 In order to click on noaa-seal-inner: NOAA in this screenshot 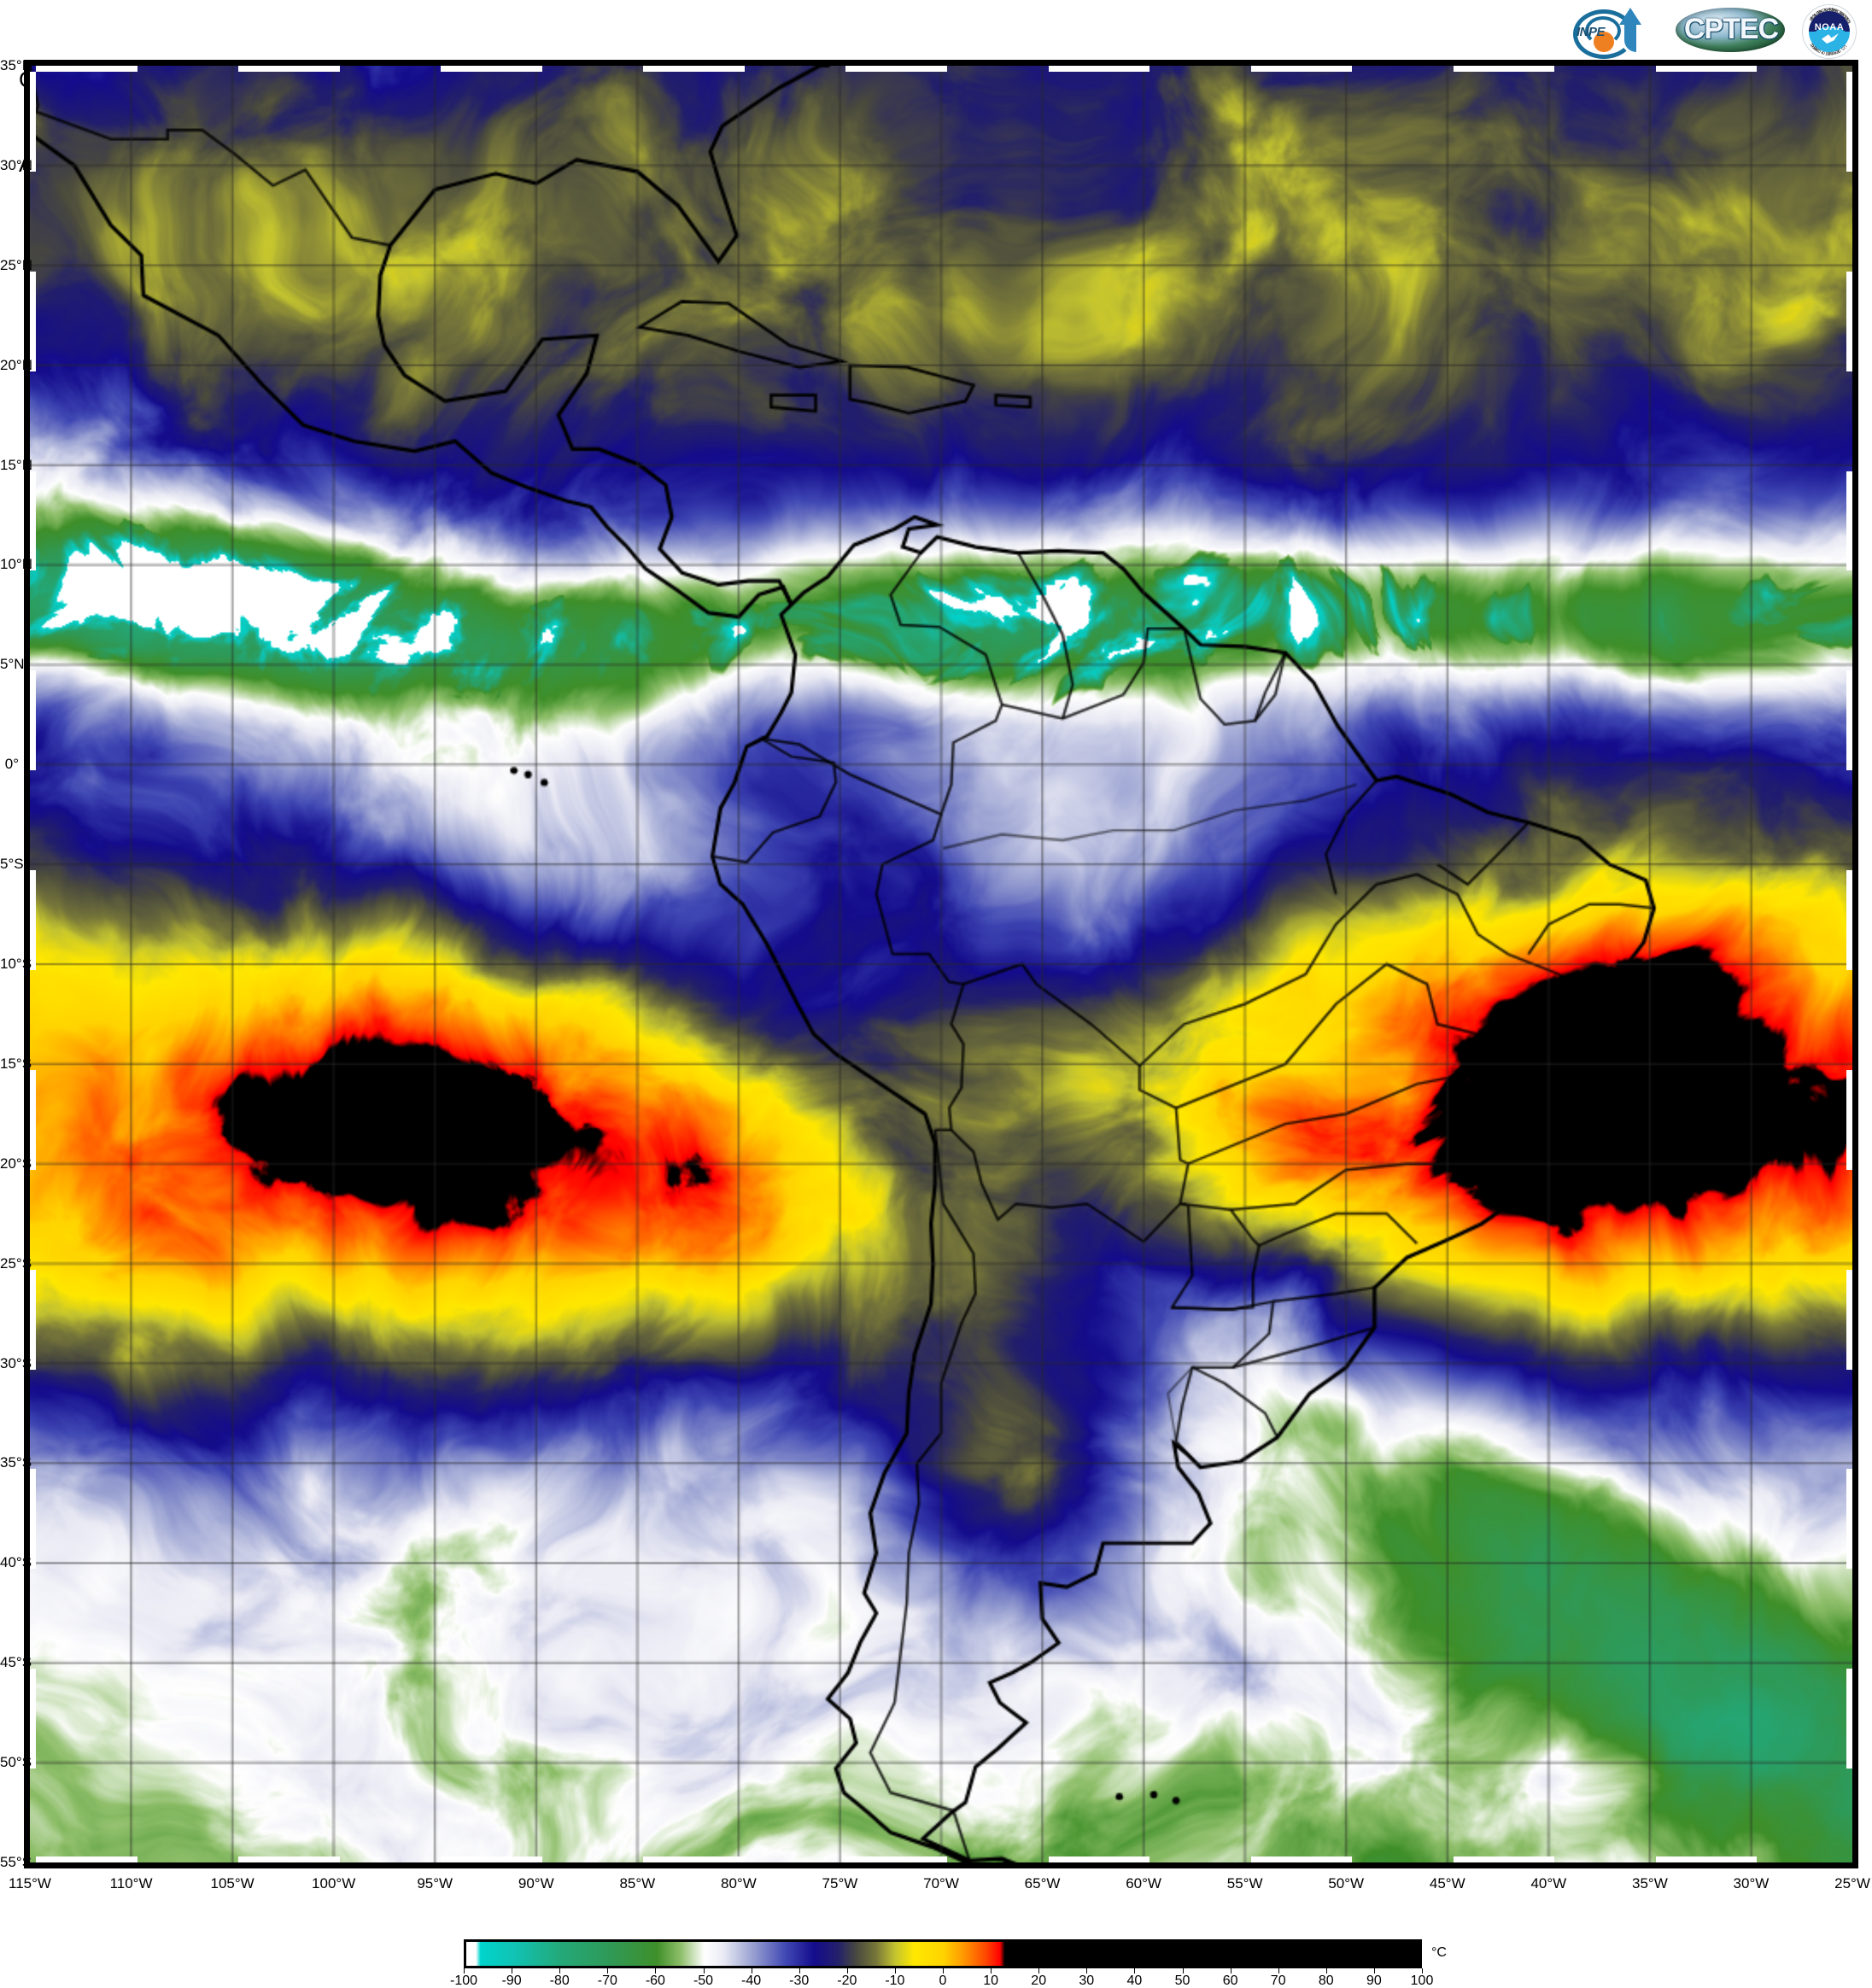, I will do `click(1829, 31)`.